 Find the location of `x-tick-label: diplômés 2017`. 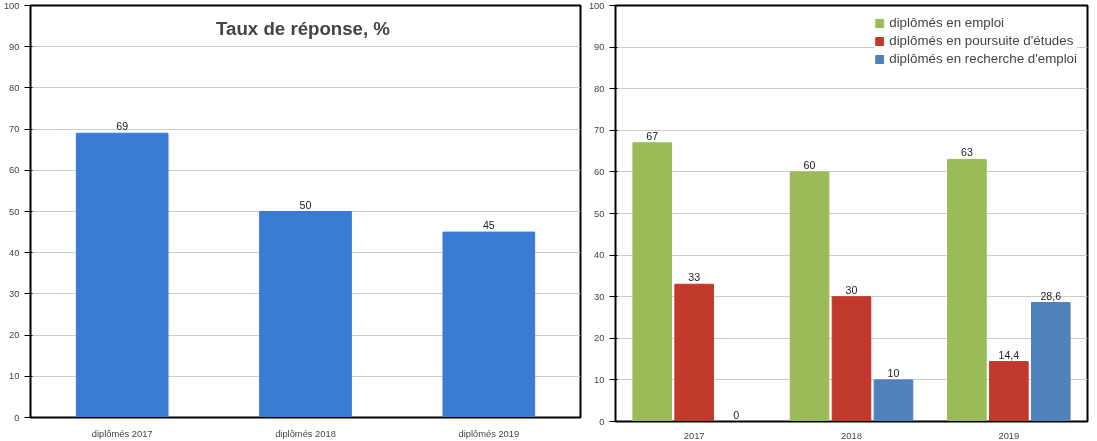

x-tick-label: diplômés 2017 is located at coordinates (122, 433).